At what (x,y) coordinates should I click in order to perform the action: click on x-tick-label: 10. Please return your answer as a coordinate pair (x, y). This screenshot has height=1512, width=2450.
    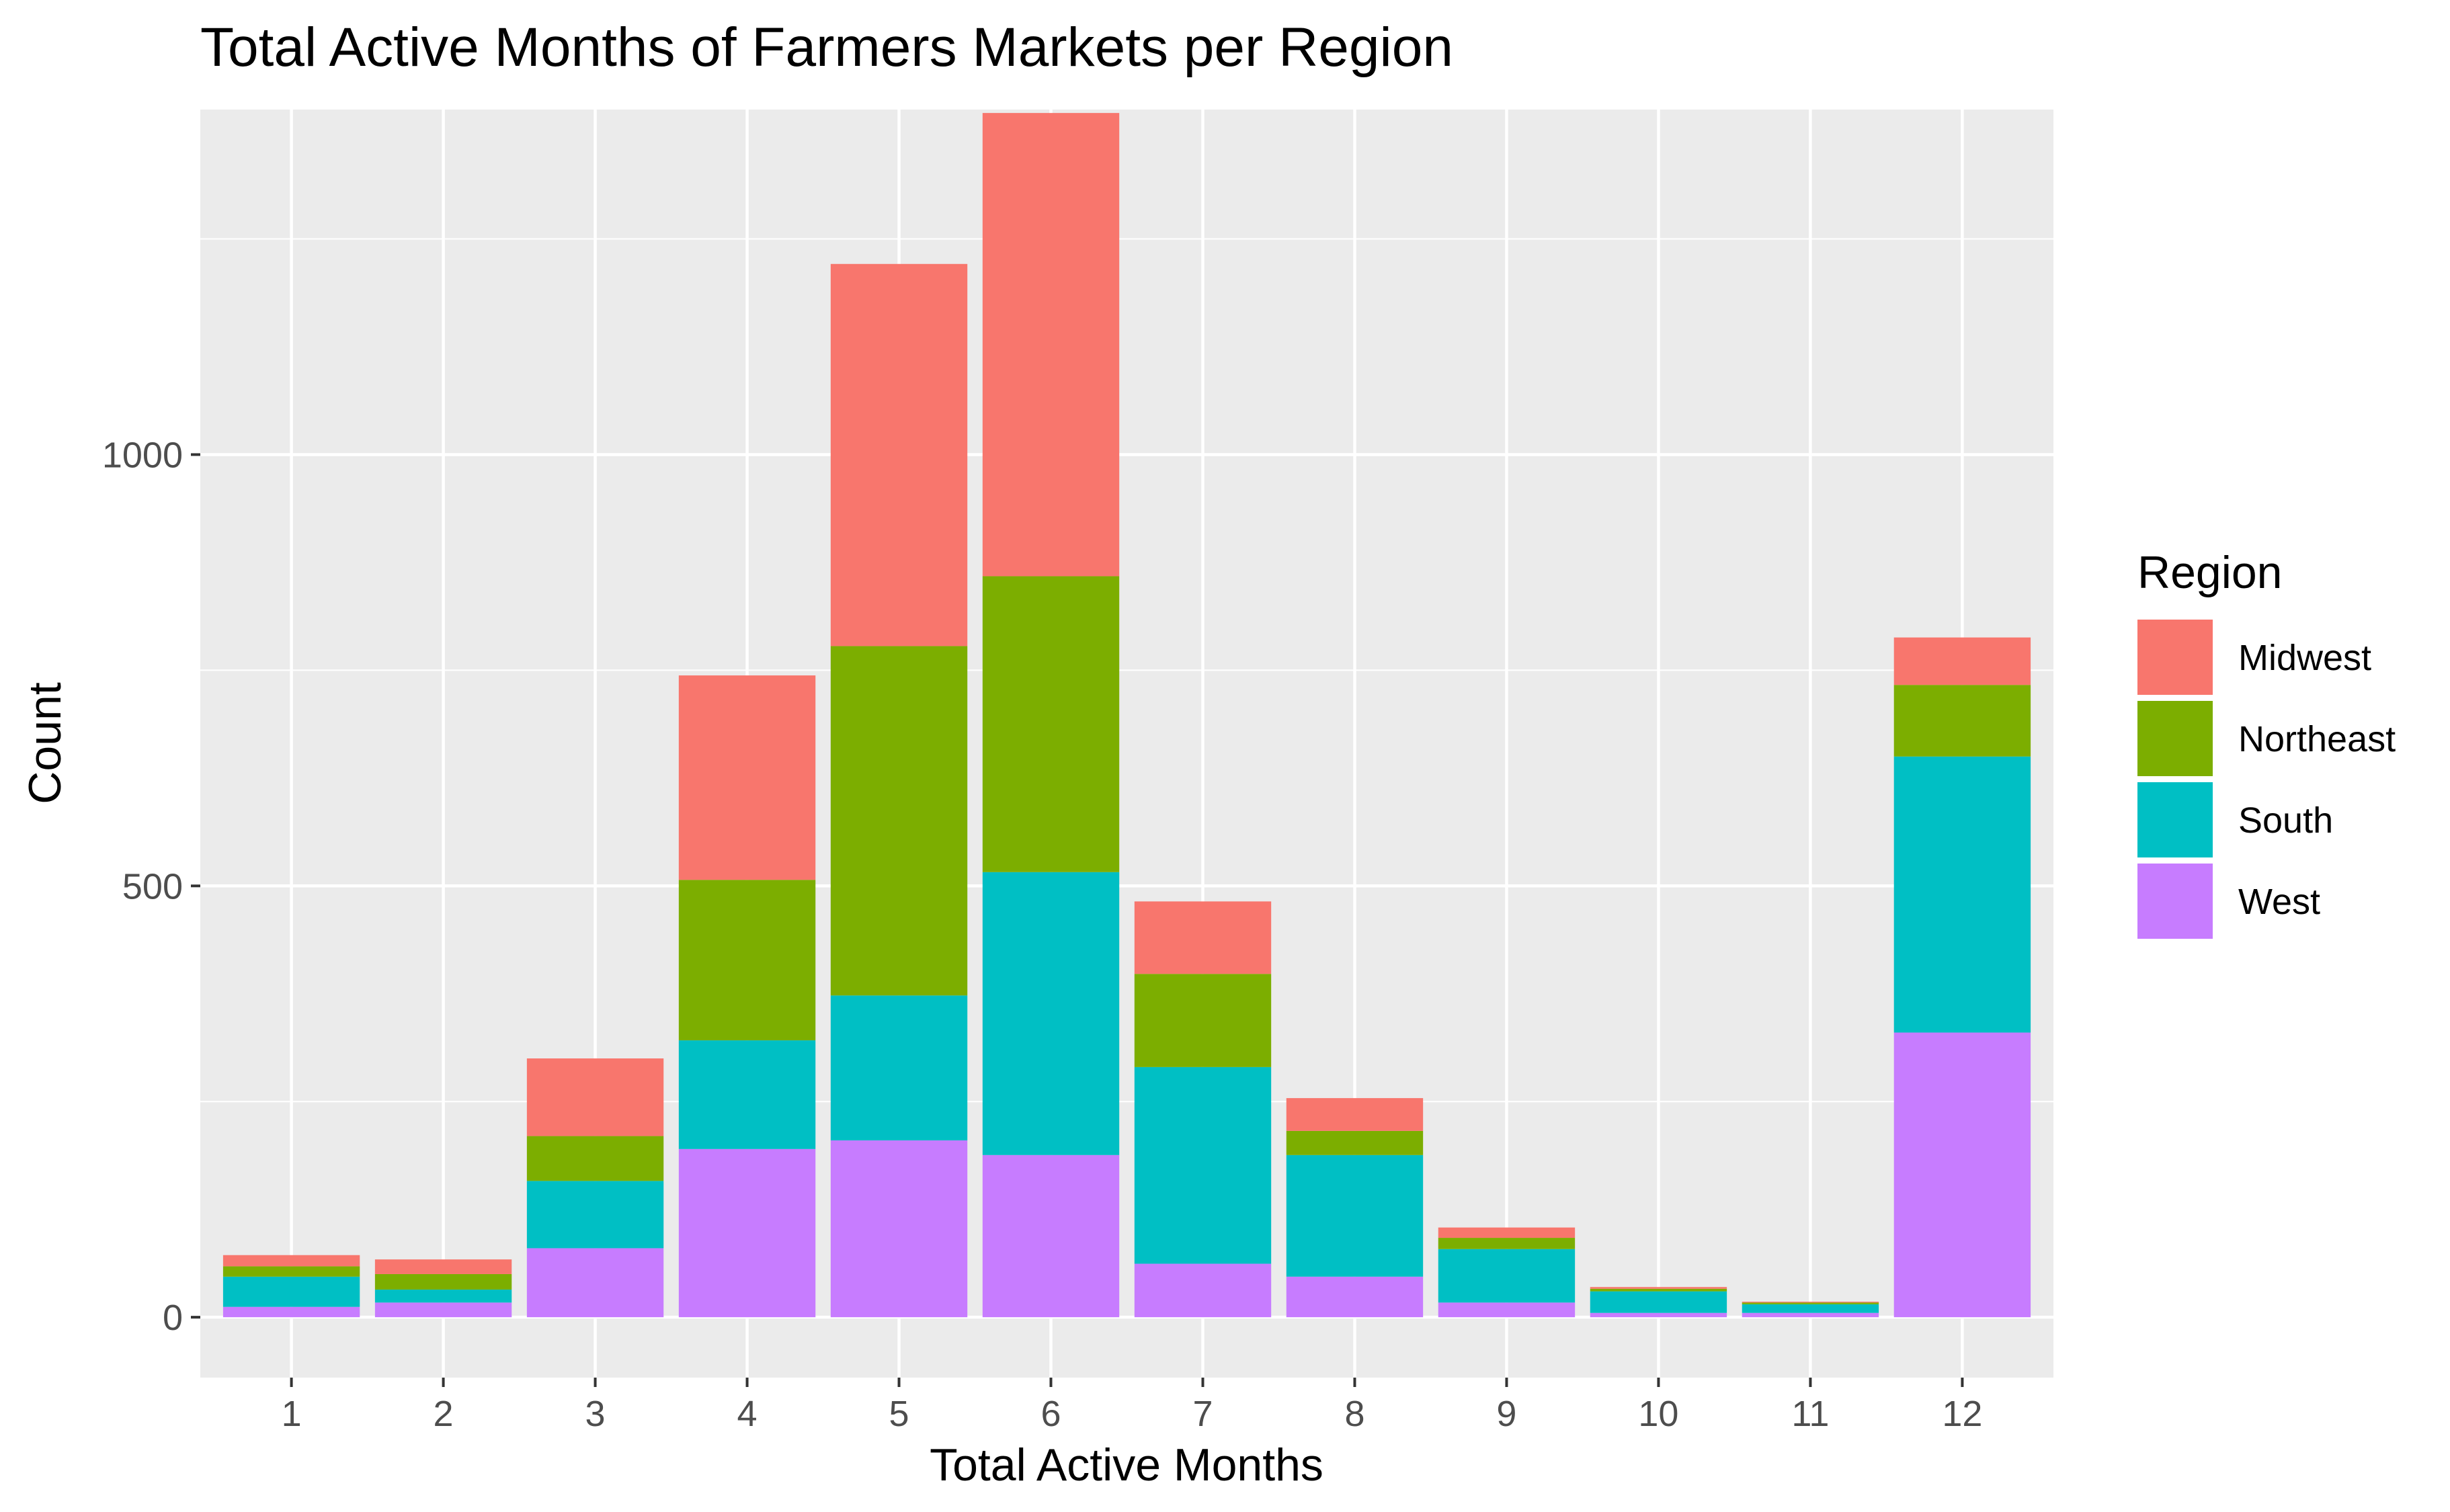
    Looking at the image, I should click on (1658, 1414).